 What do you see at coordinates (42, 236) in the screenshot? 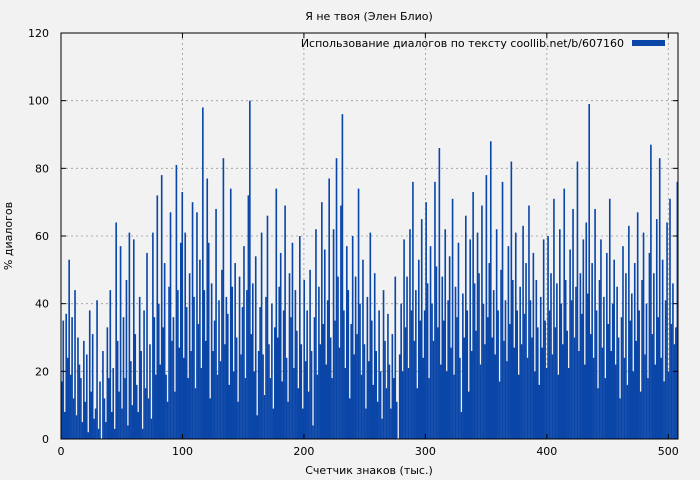
I see `y-tick-label: 60` at bounding box center [42, 236].